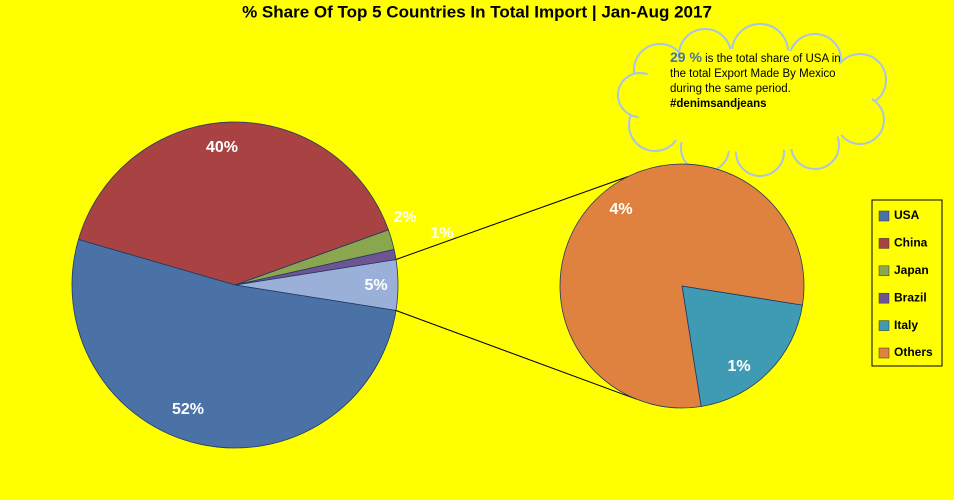 This screenshot has width=954, height=500. I want to click on callout-tag: #denimsandjeans, so click(718, 104).